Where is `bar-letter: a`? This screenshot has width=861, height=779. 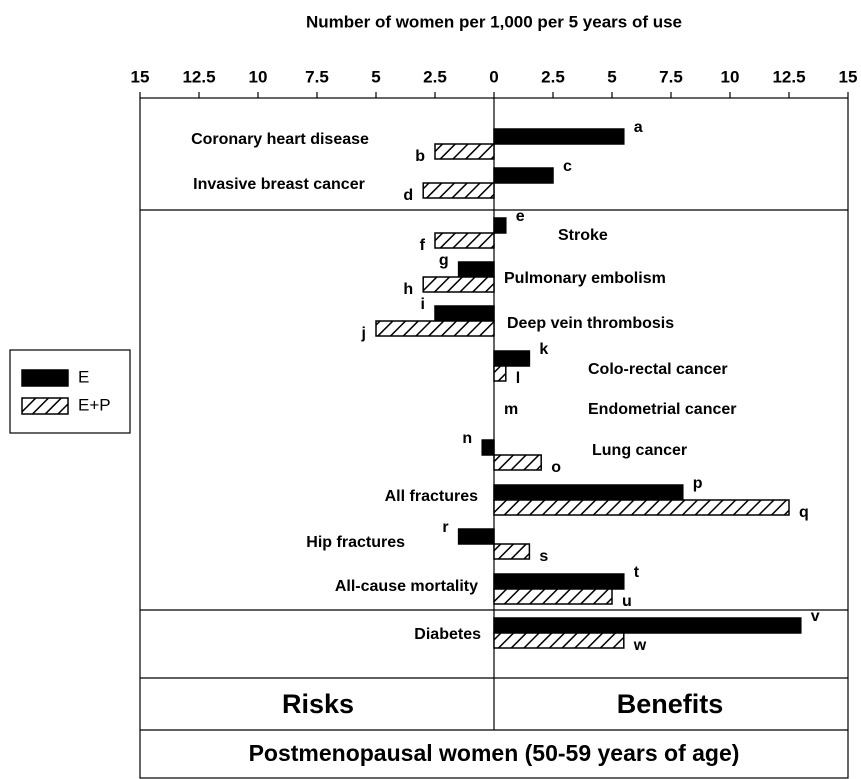
bar-letter: a is located at coordinates (638, 127).